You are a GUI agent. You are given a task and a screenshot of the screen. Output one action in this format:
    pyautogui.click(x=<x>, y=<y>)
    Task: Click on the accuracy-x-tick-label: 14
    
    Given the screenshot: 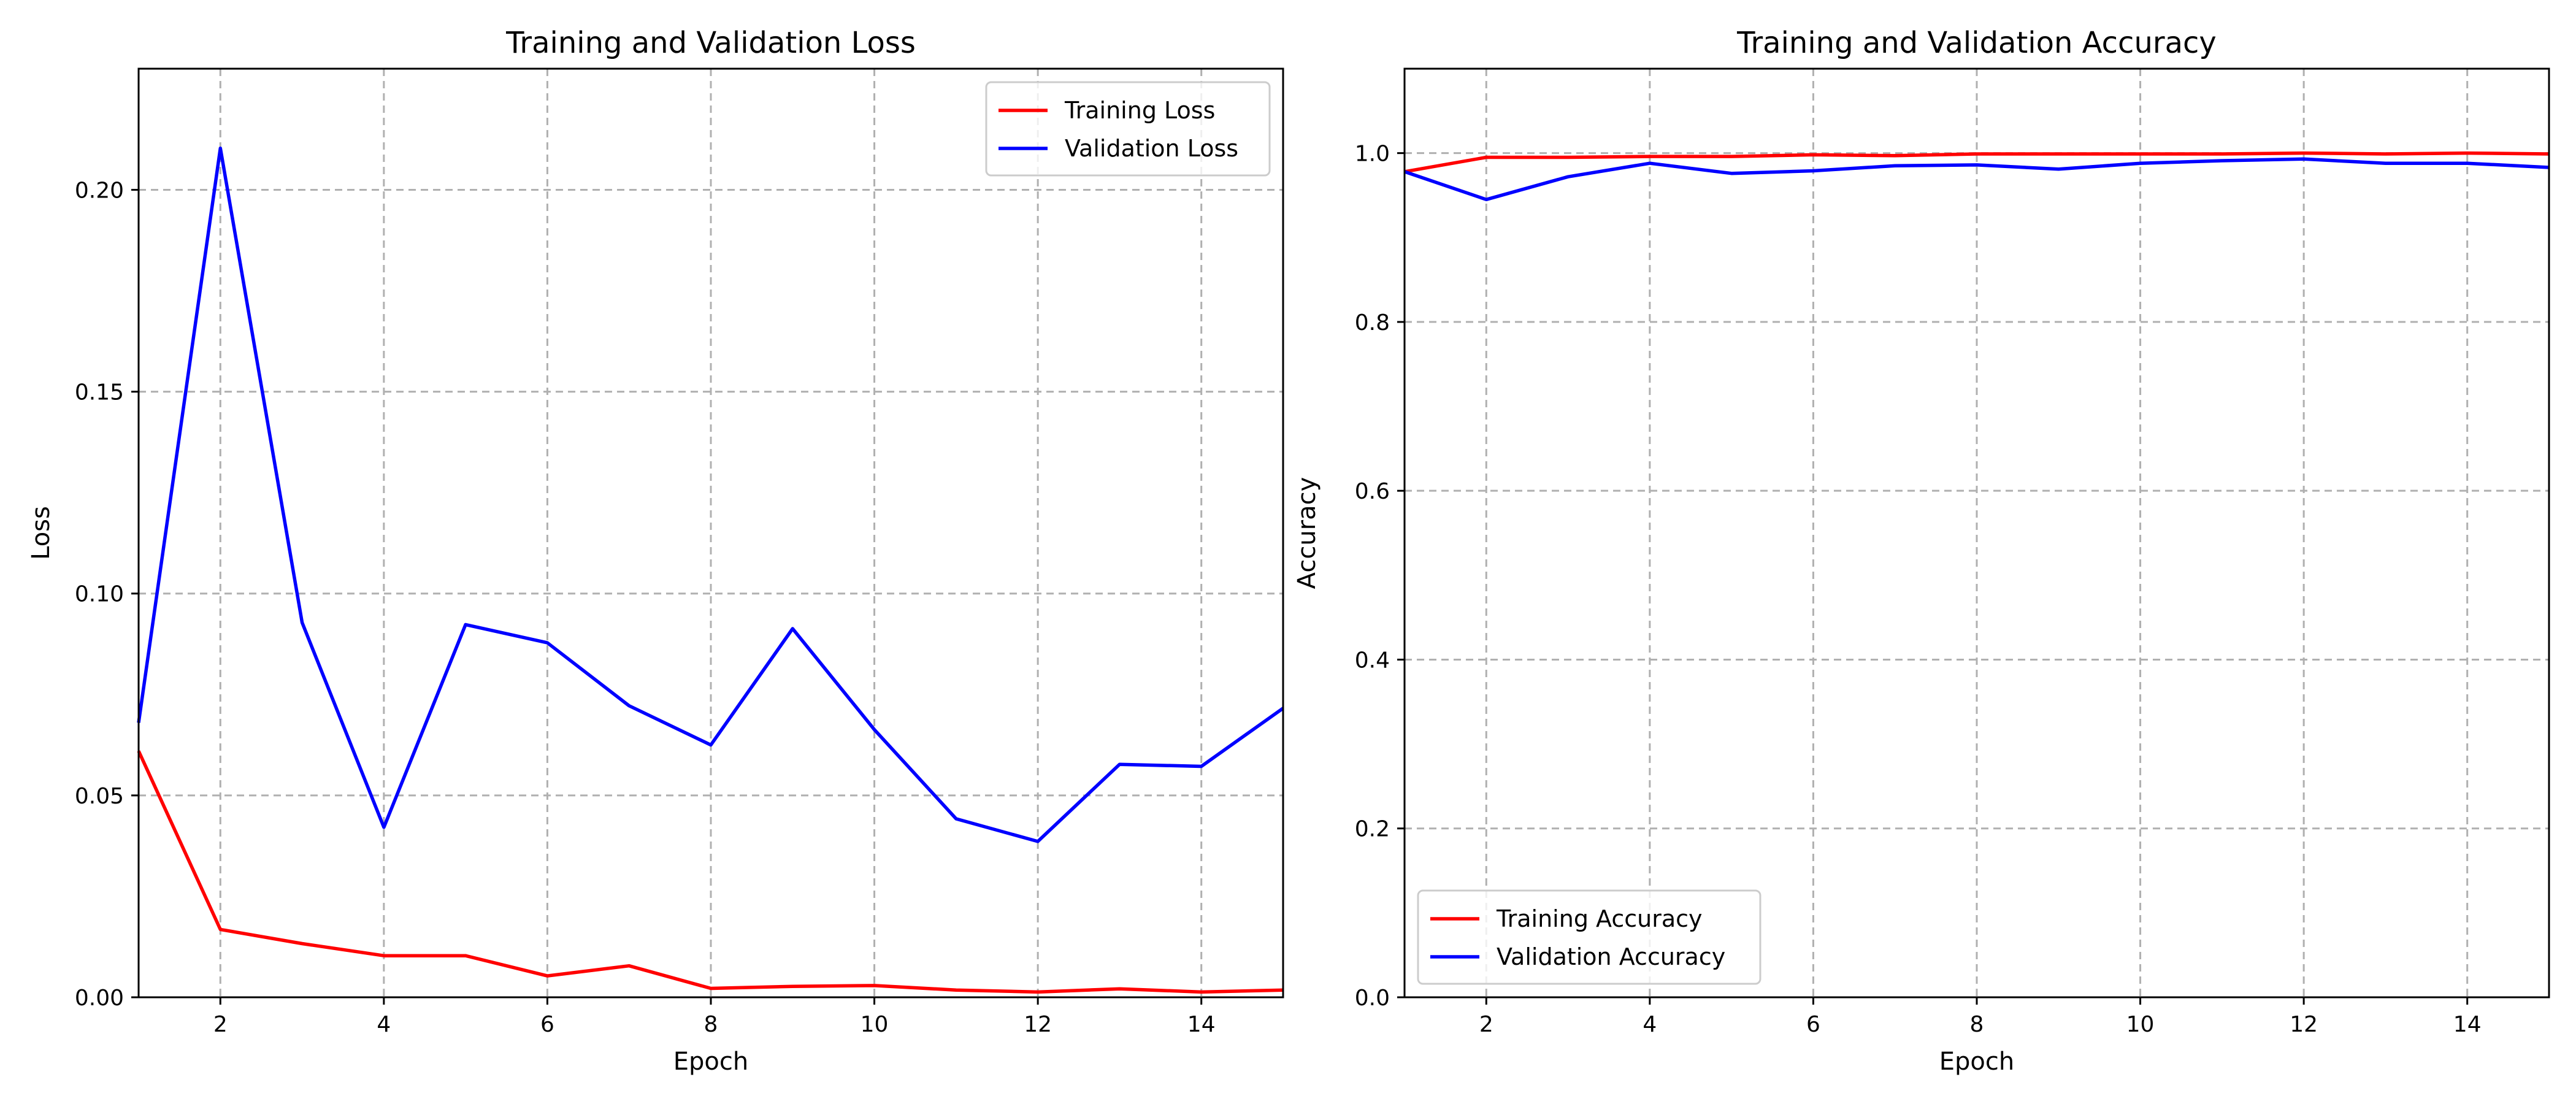 What is the action you would take?
    pyautogui.click(x=2467, y=1024)
    